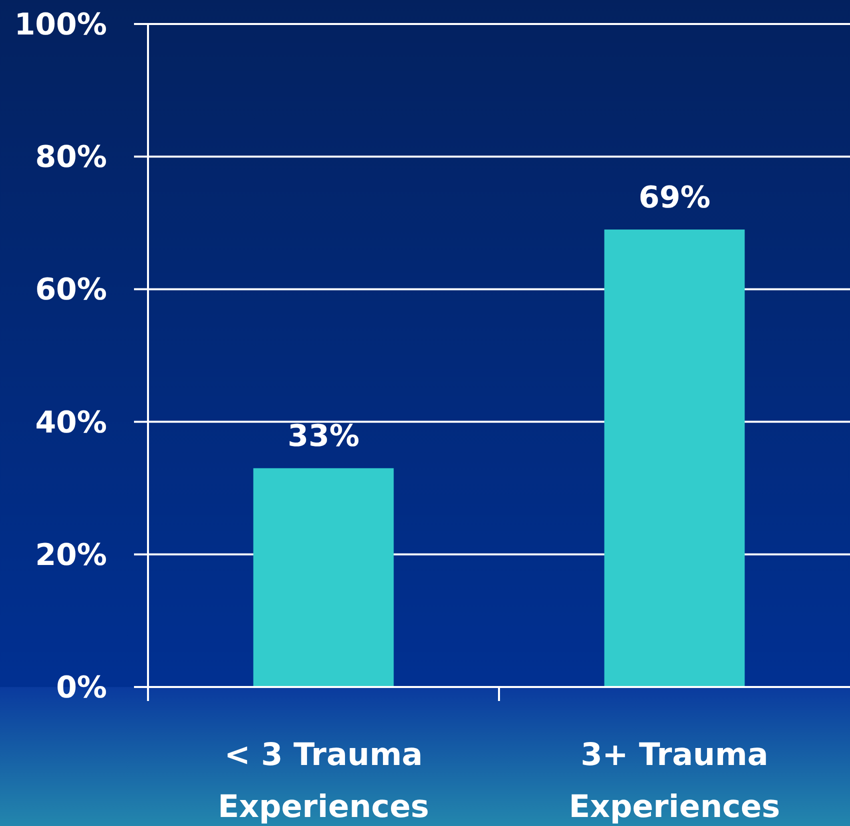  What do you see at coordinates (674, 781) in the screenshot?
I see `x-tick-label: 3+ Trauma Experiences` at bounding box center [674, 781].